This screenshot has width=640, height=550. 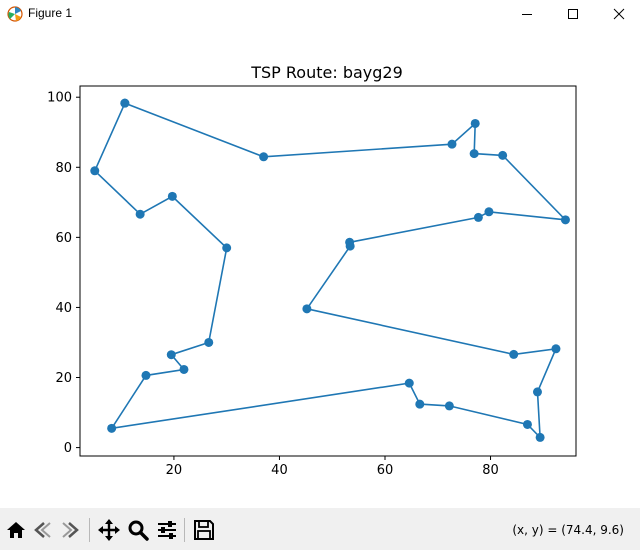 I want to click on y-tick-label: 60, so click(x=63, y=238).